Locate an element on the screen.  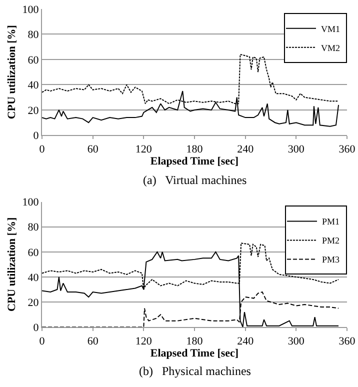
legend-label: VM2 is located at coordinates (330, 47).